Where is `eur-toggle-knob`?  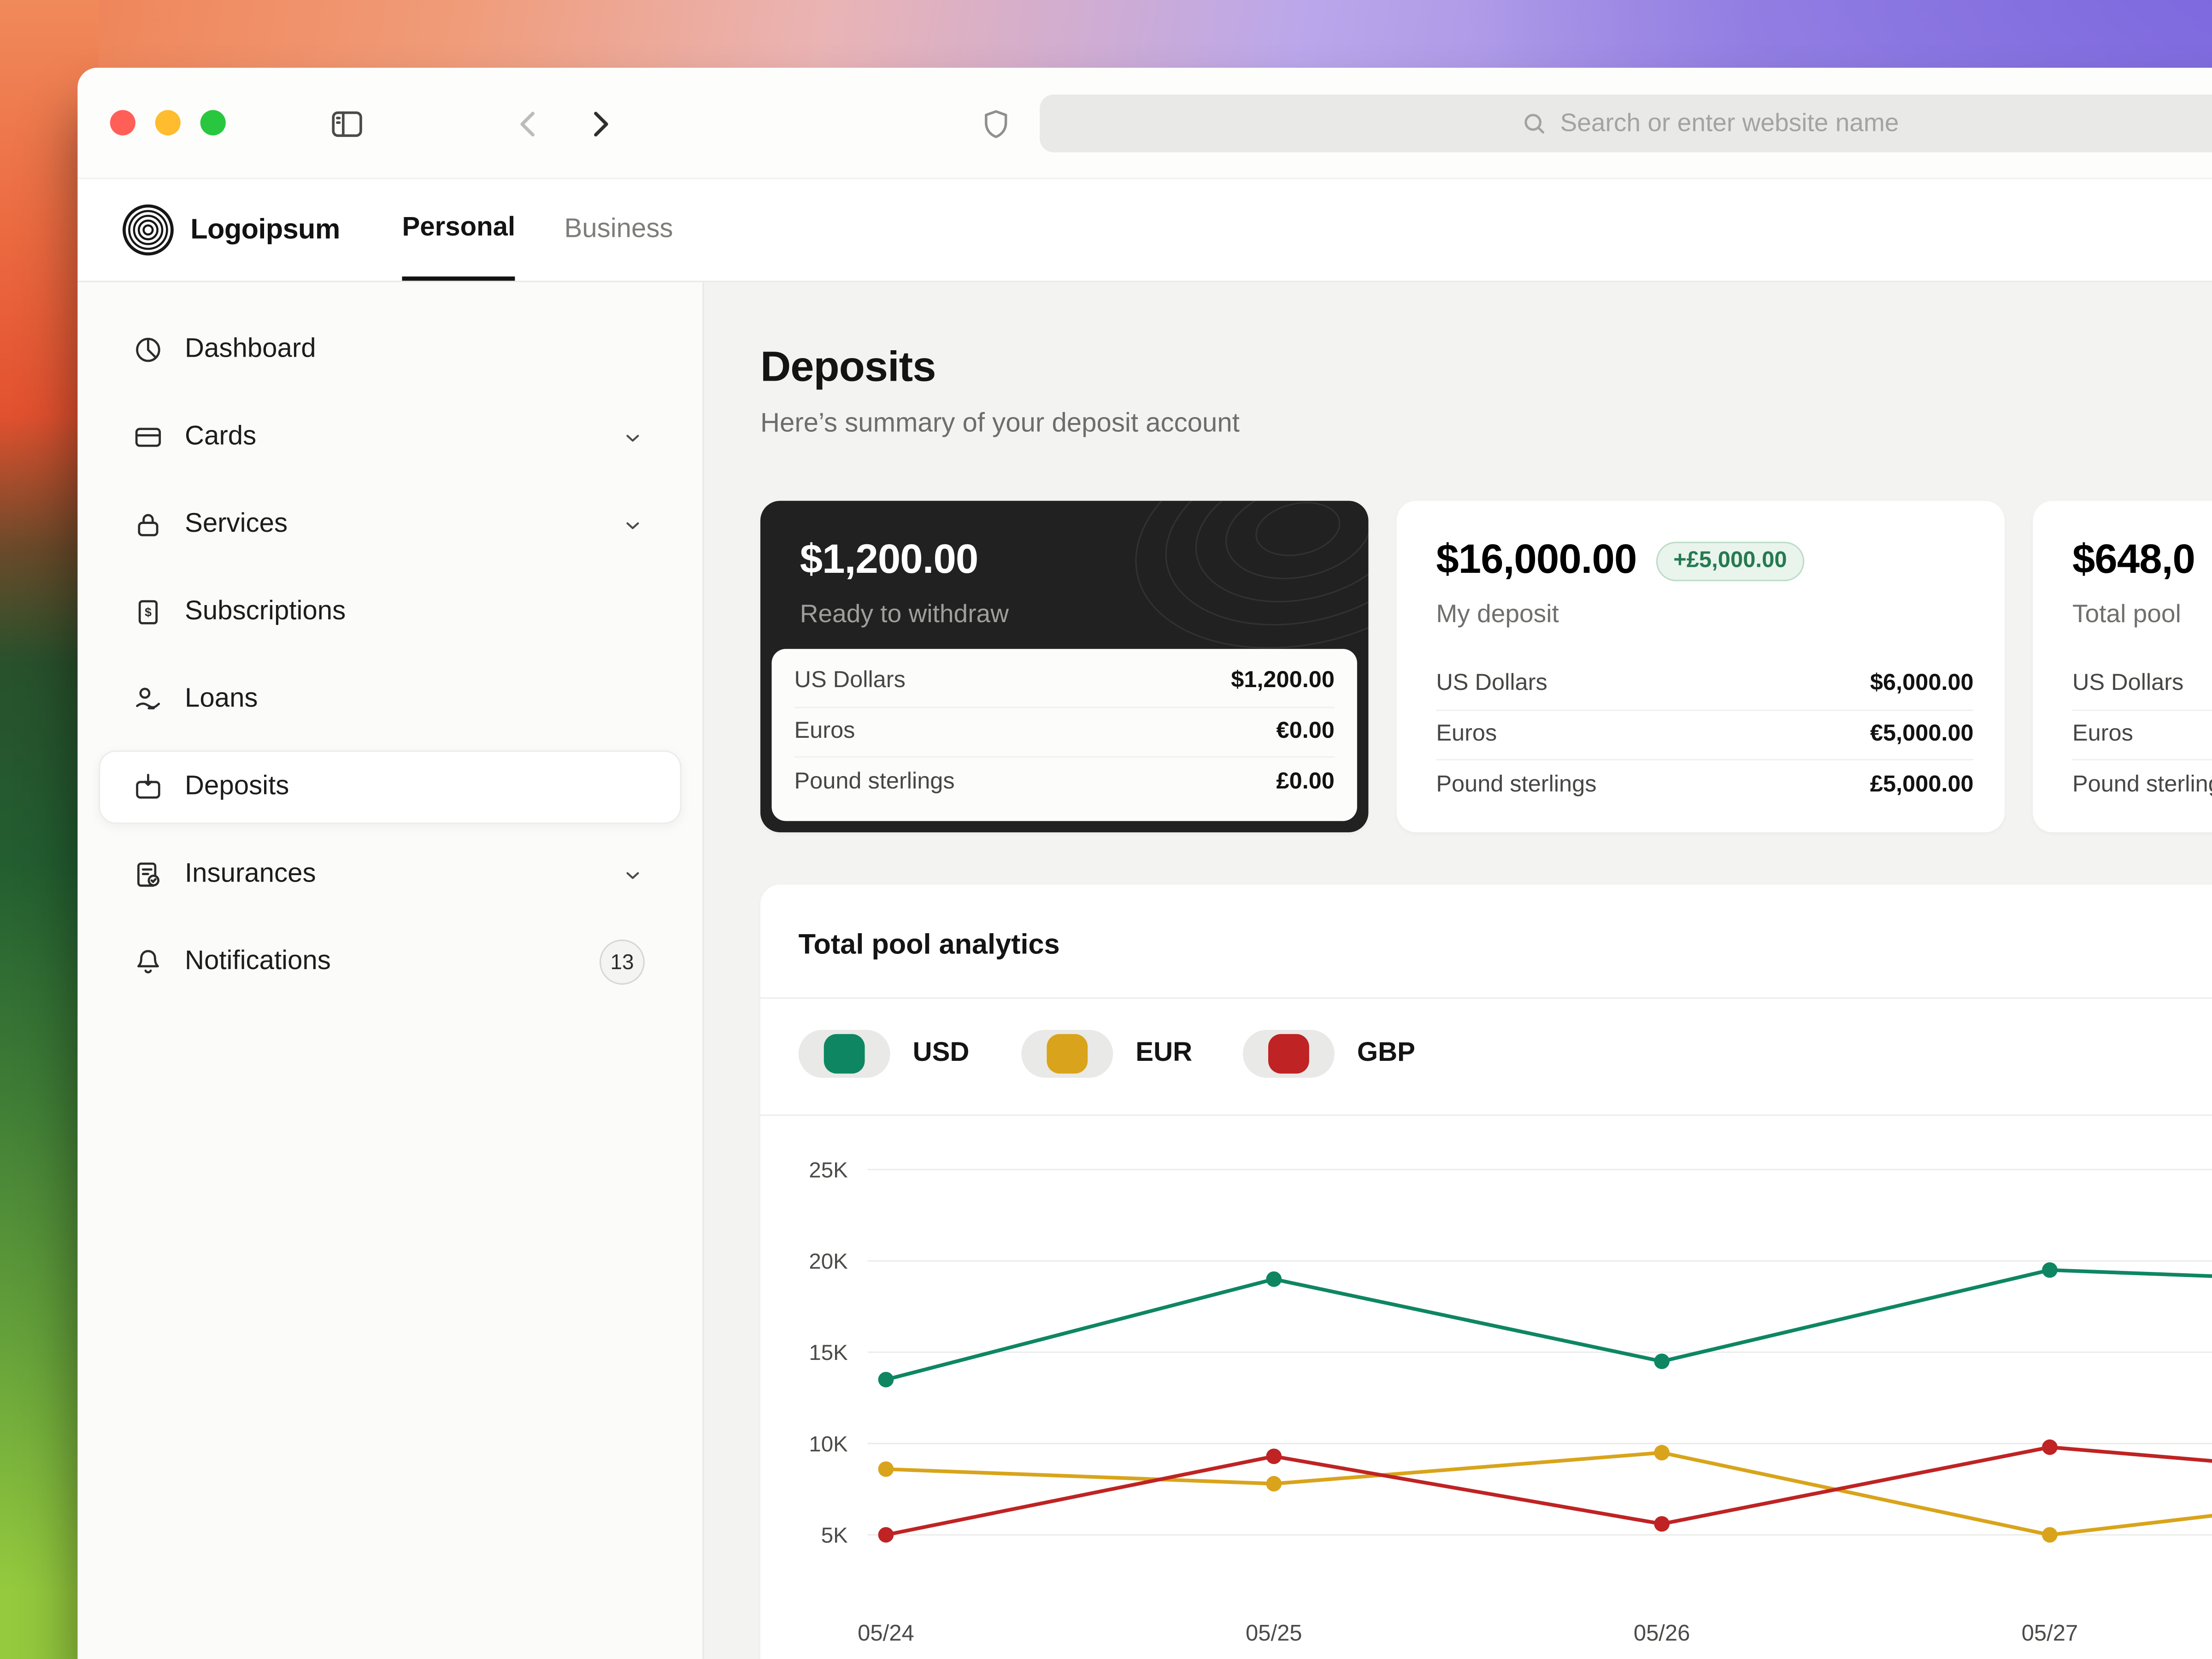 eur-toggle-knob is located at coordinates (1067, 1054).